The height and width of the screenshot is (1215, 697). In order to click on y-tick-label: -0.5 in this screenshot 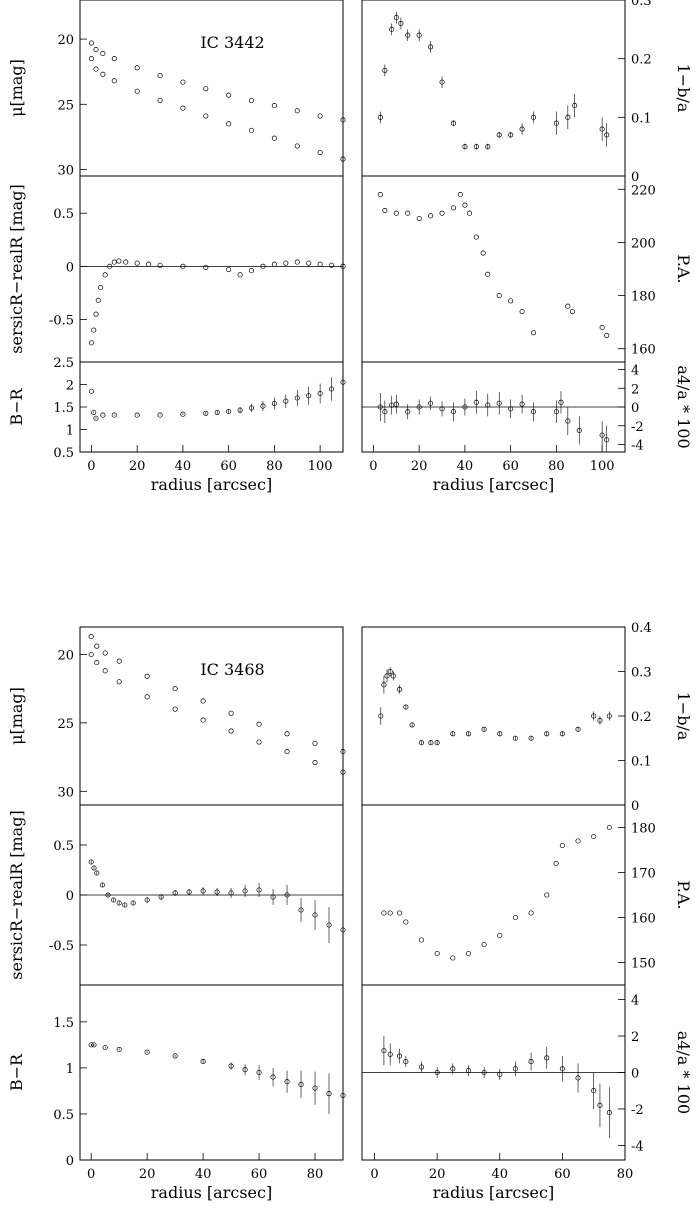, I will do `click(61, 320)`.